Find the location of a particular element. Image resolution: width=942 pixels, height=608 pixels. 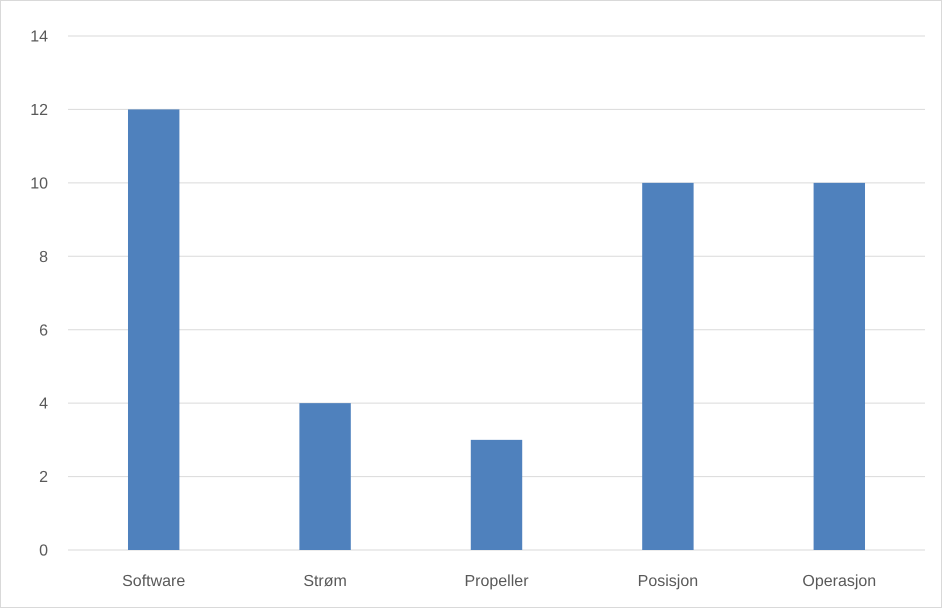

x-tick-label: Posisjon is located at coordinates (668, 581).